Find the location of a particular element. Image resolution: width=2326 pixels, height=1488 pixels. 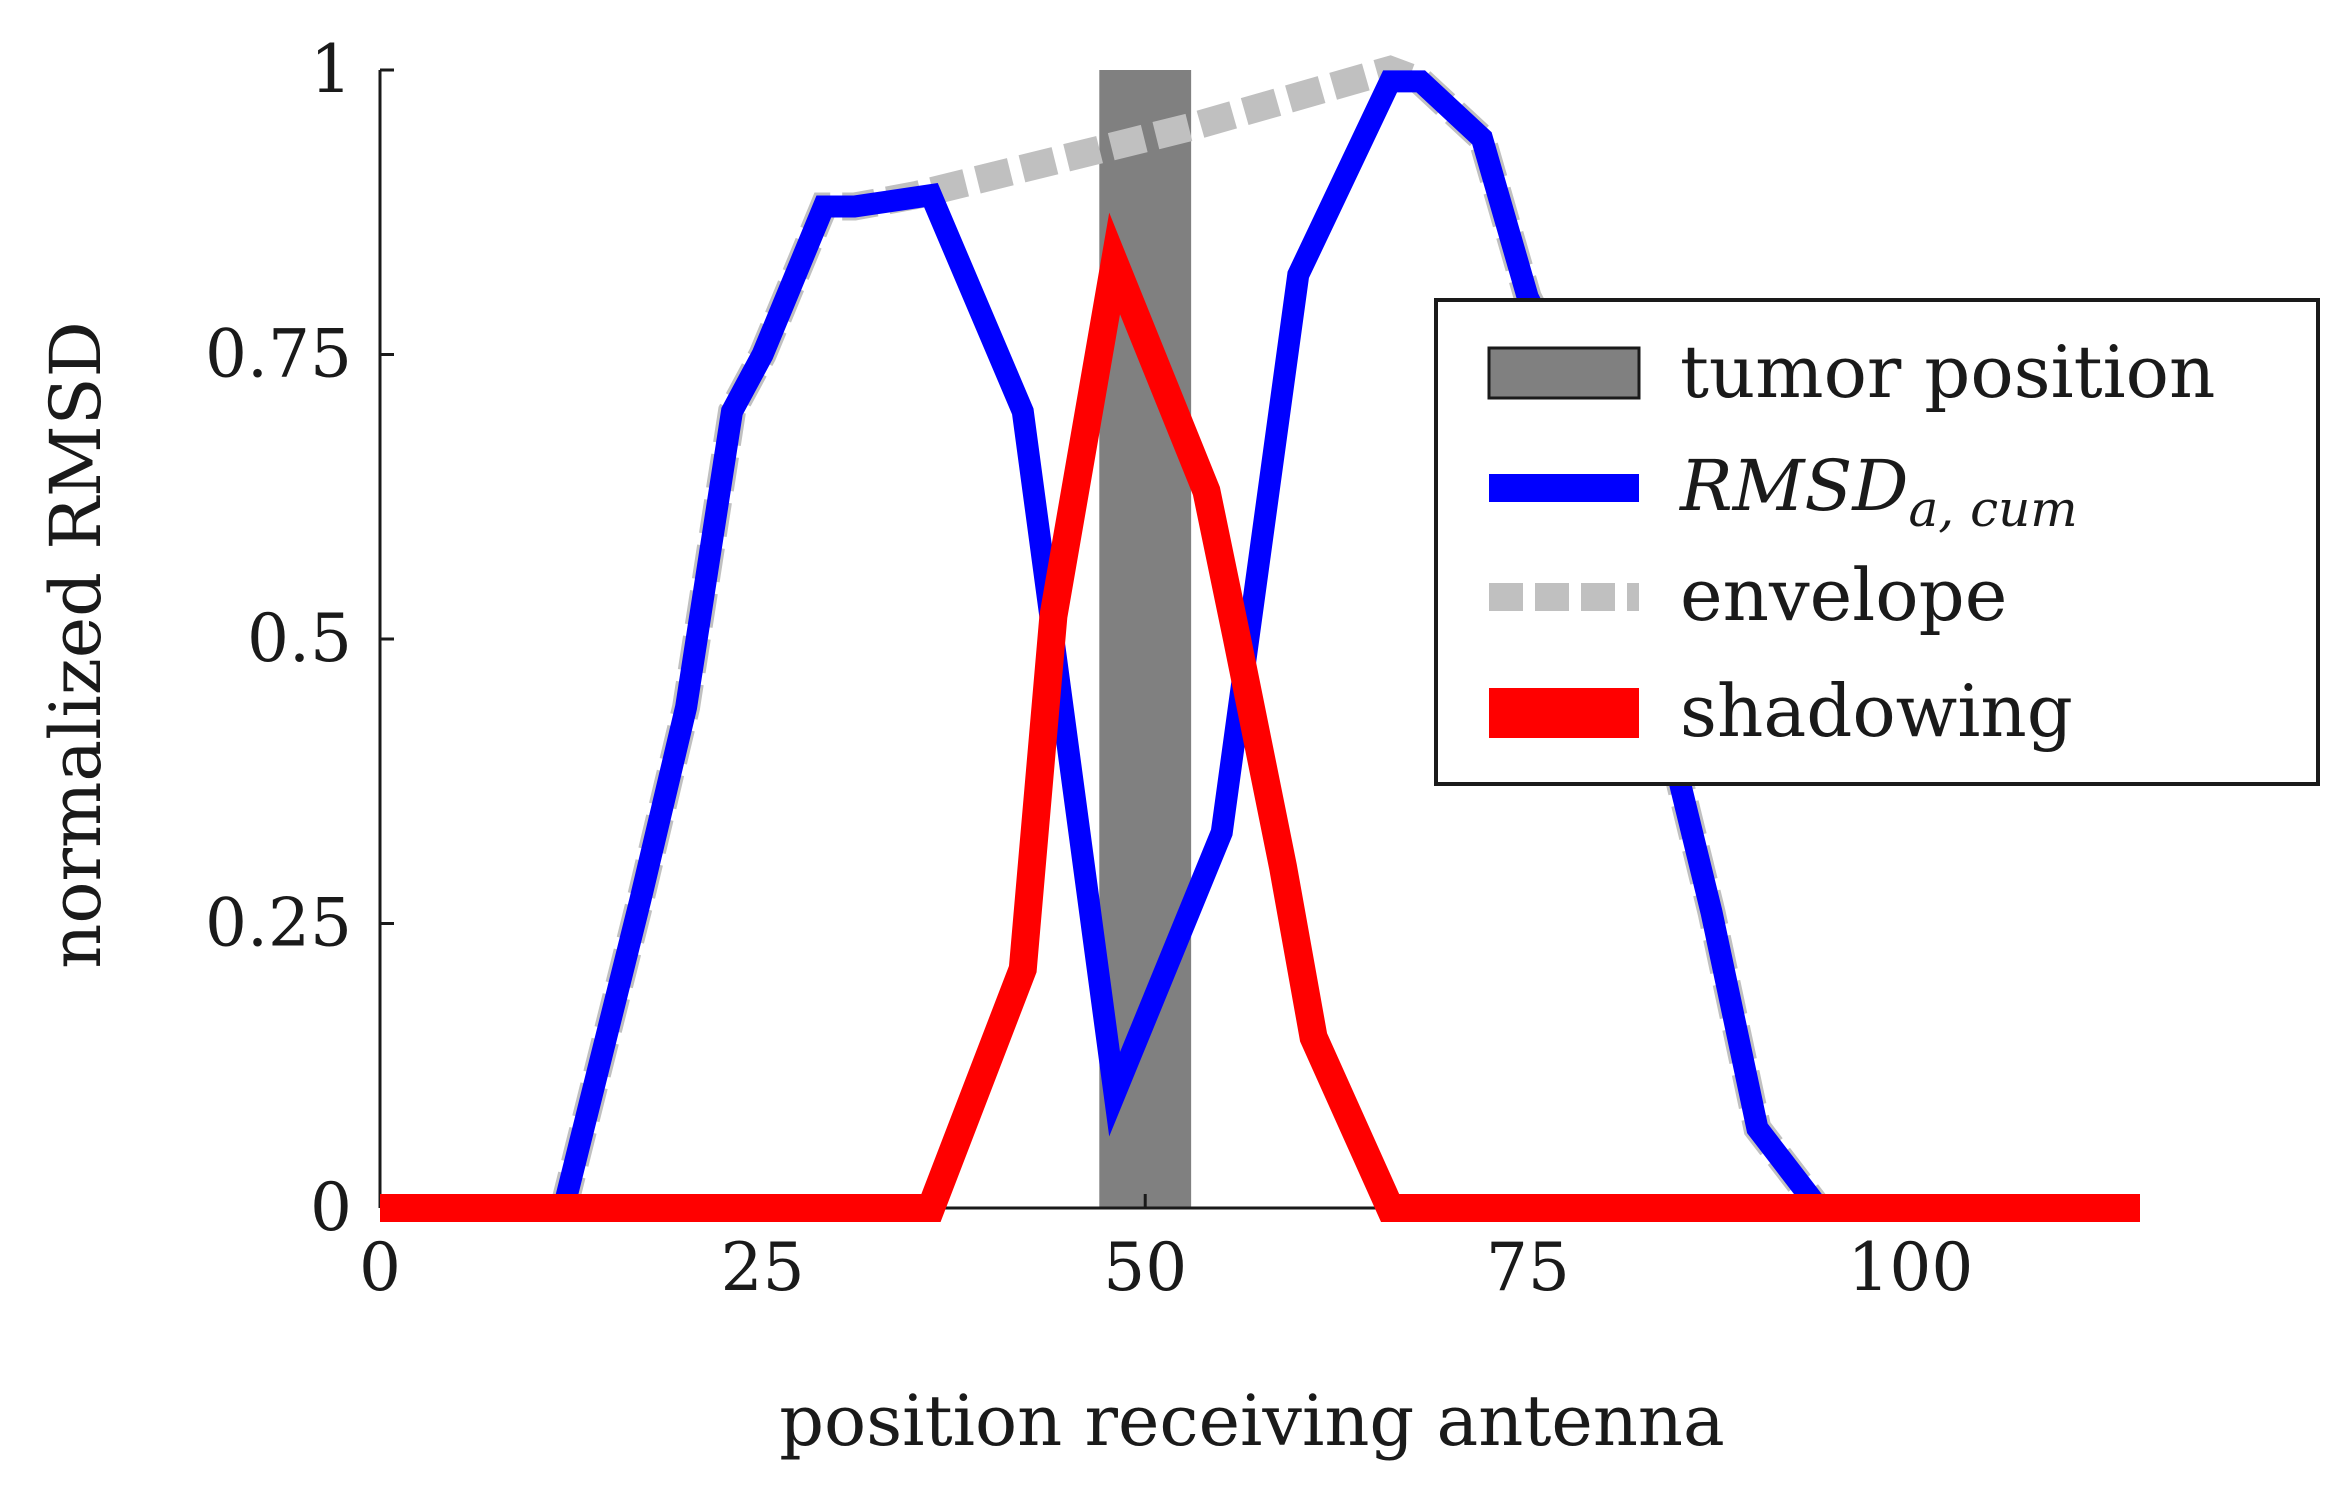

legend-swatch-tumor-position is located at coordinates (1564, 373).